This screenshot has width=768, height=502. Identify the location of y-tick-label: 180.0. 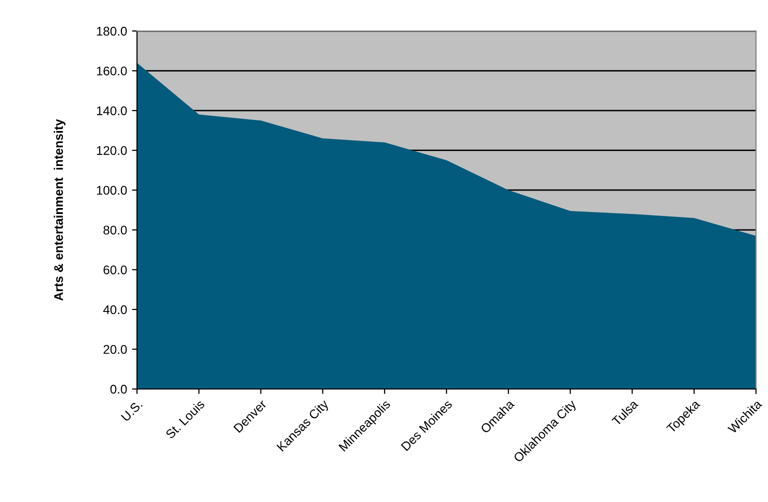
(111, 31).